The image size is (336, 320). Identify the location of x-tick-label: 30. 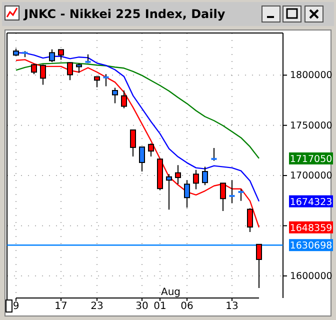
(142, 306).